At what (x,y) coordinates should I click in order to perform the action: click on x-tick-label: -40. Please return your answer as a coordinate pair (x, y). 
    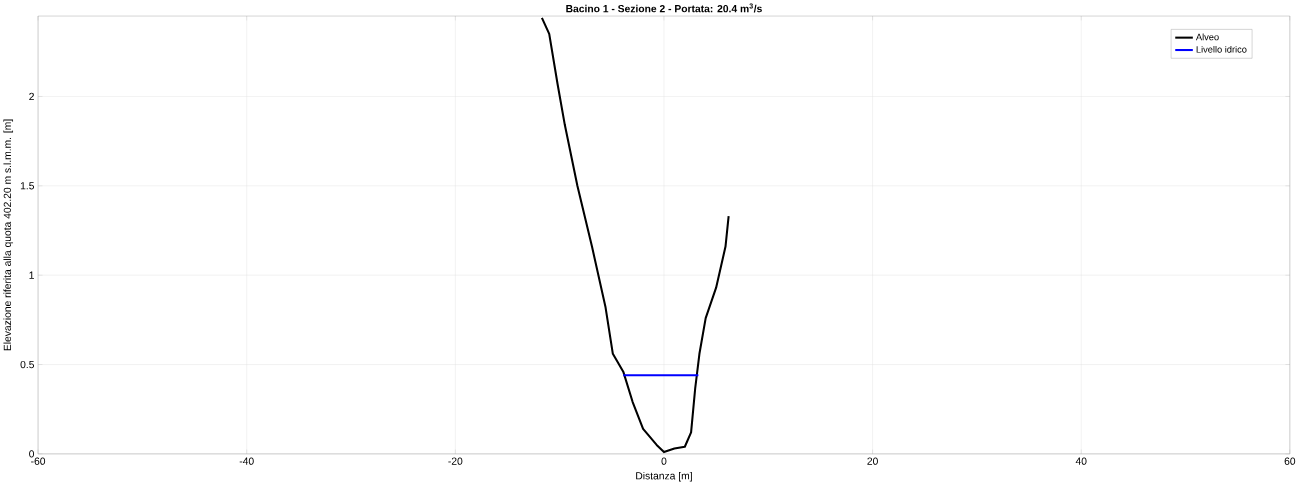
    Looking at the image, I should click on (246, 461).